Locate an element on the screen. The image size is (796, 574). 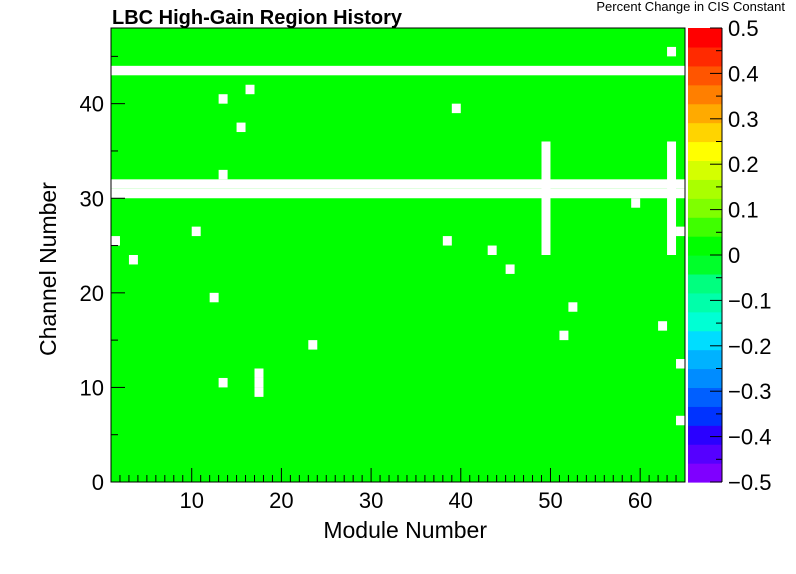
color-scale-tick-label: −0.2 is located at coordinates (749, 346).